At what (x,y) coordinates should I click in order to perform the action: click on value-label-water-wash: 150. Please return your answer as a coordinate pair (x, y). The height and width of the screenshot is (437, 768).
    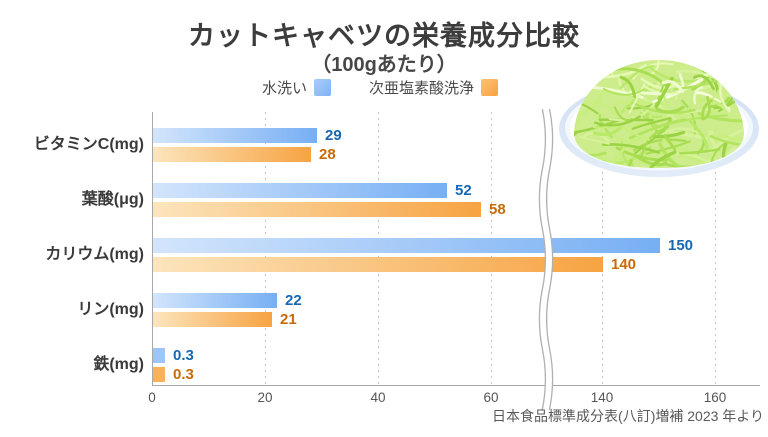
    Looking at the image, I should click on (681, 245).